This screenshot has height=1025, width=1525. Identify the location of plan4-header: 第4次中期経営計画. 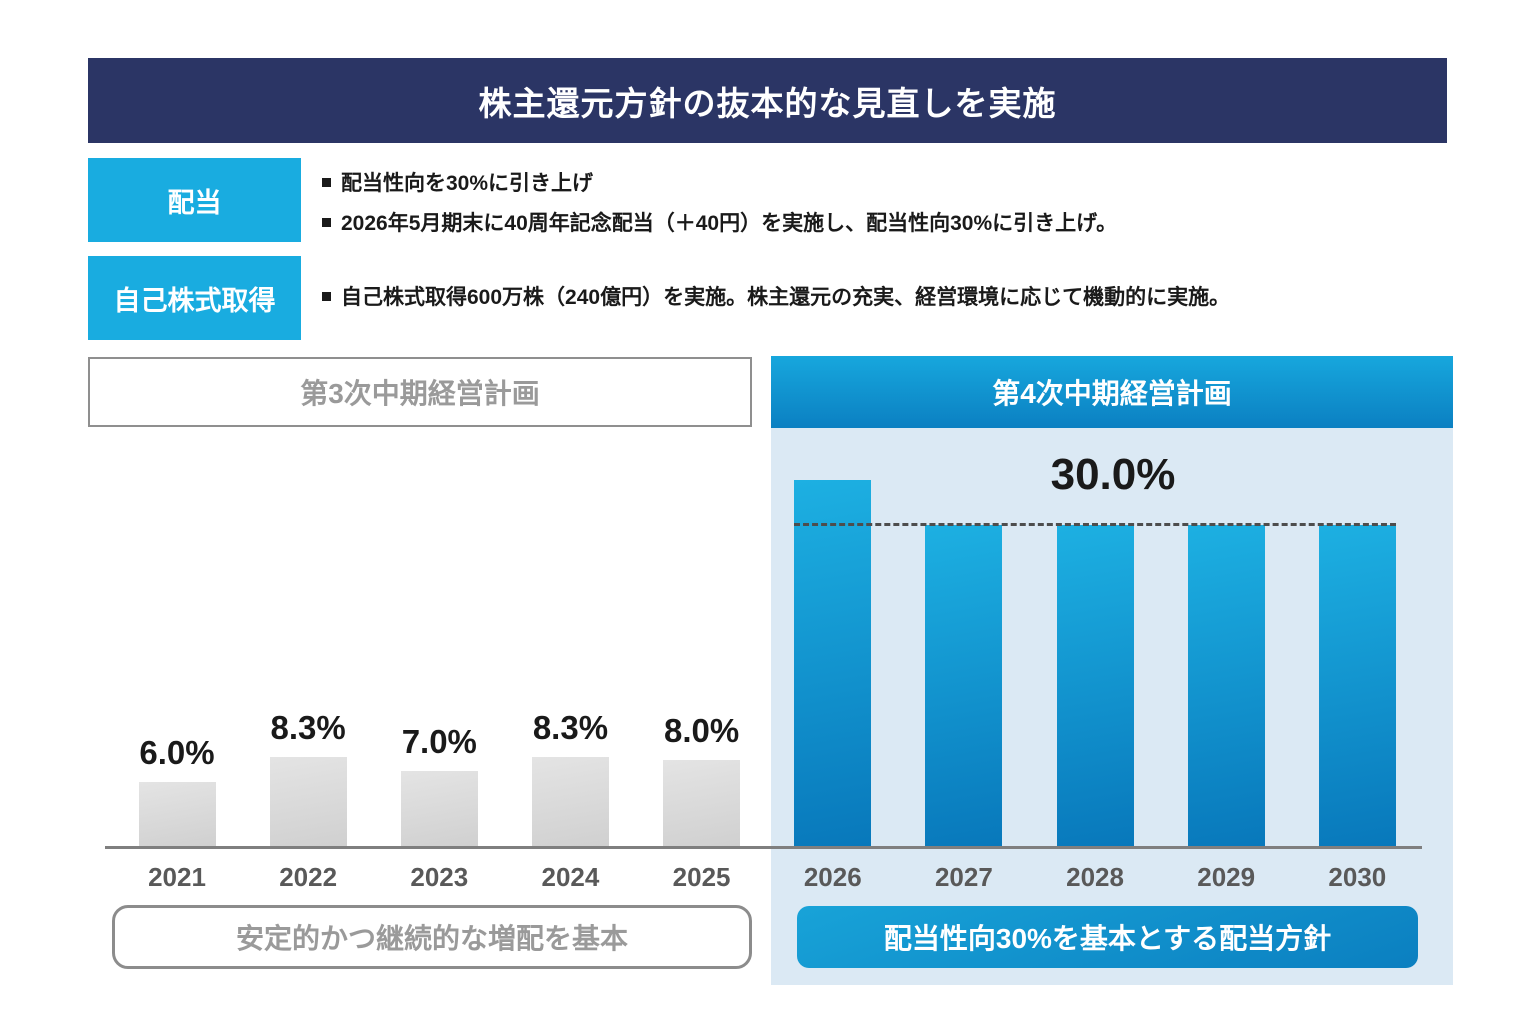
(1112, 392).